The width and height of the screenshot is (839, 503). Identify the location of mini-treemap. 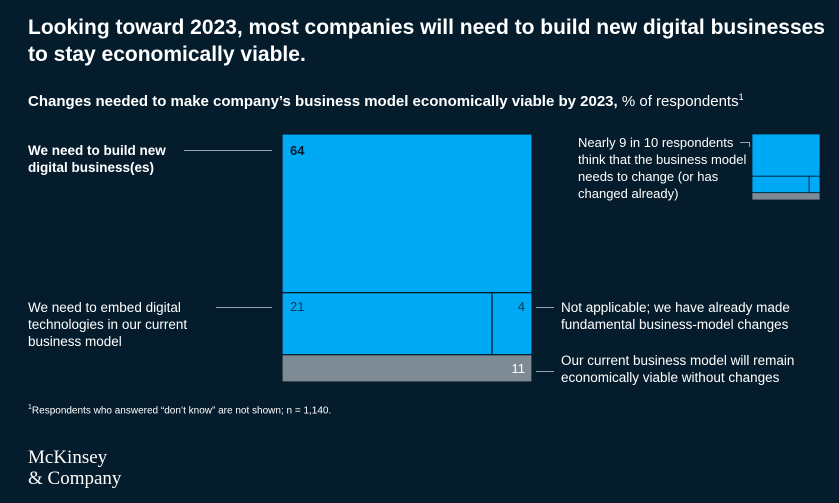
(786, 167).